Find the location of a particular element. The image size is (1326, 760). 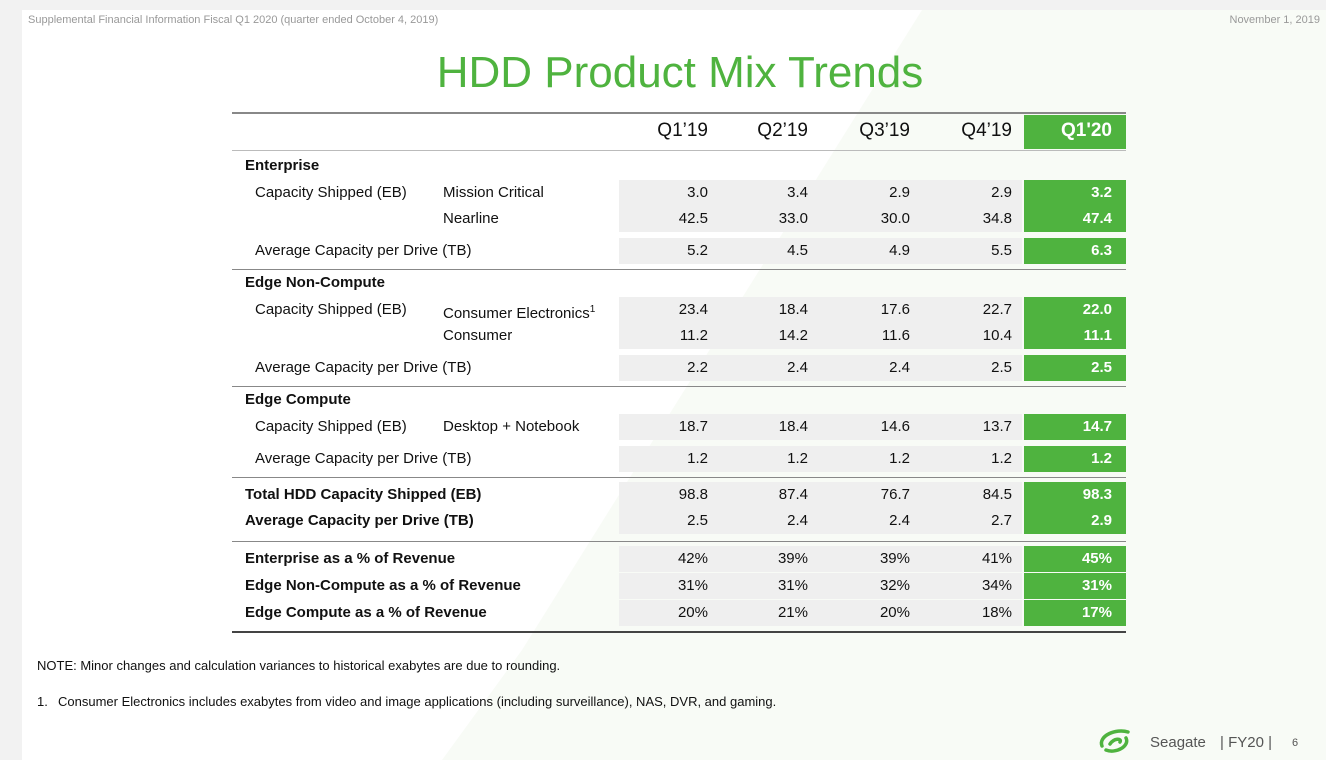

column-header: Q4’19 is located at coordinates (986, 130).